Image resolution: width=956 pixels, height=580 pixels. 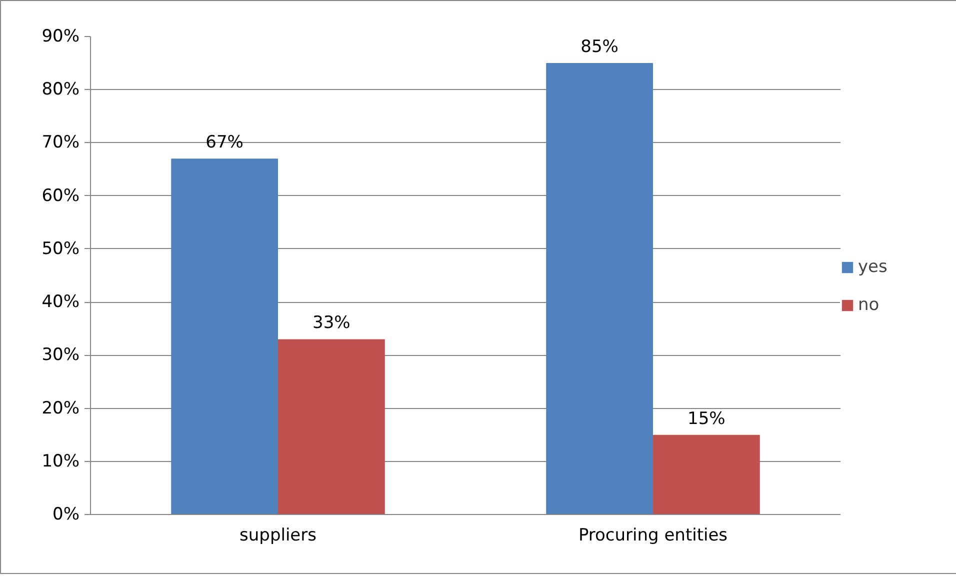 What do you see at coordinates (873, 267) in the screenshot?
I see `legend-label: yes` at bounding box center [873, 267].